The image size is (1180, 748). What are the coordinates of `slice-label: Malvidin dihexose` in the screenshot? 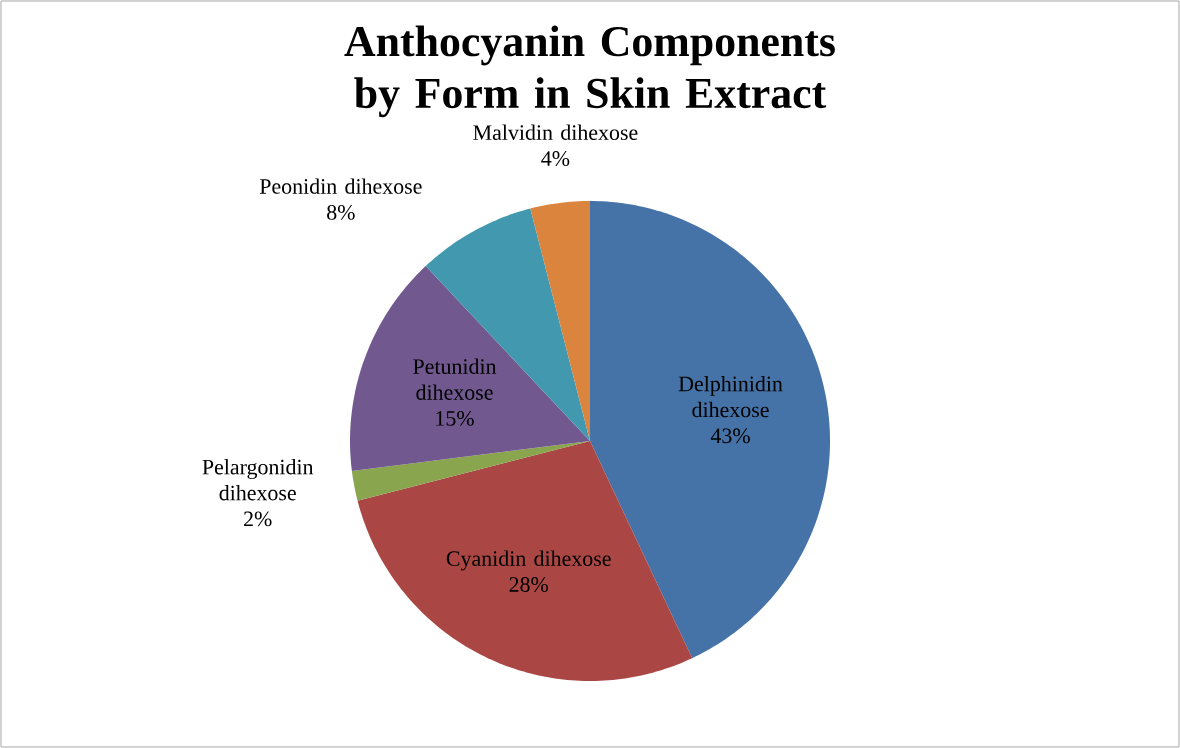 It's located at (555, 132).